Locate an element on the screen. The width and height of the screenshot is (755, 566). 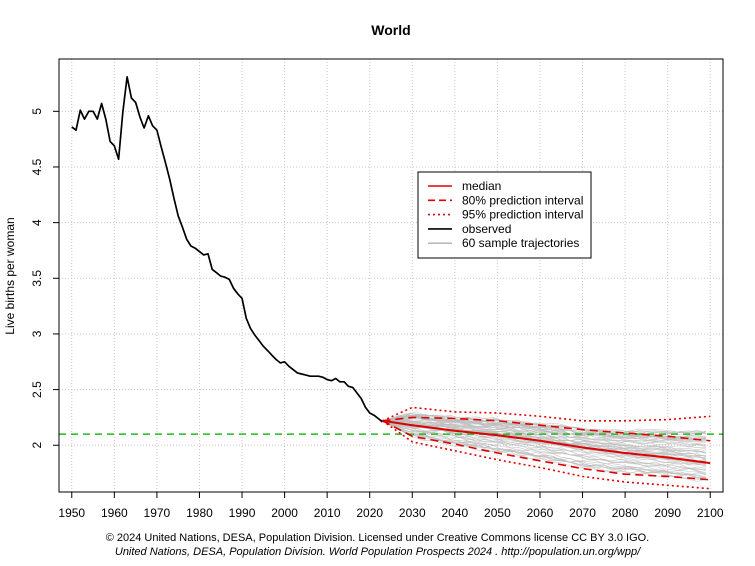
x-tick-label-1950: 1950 is located at coordinates (71, 513).